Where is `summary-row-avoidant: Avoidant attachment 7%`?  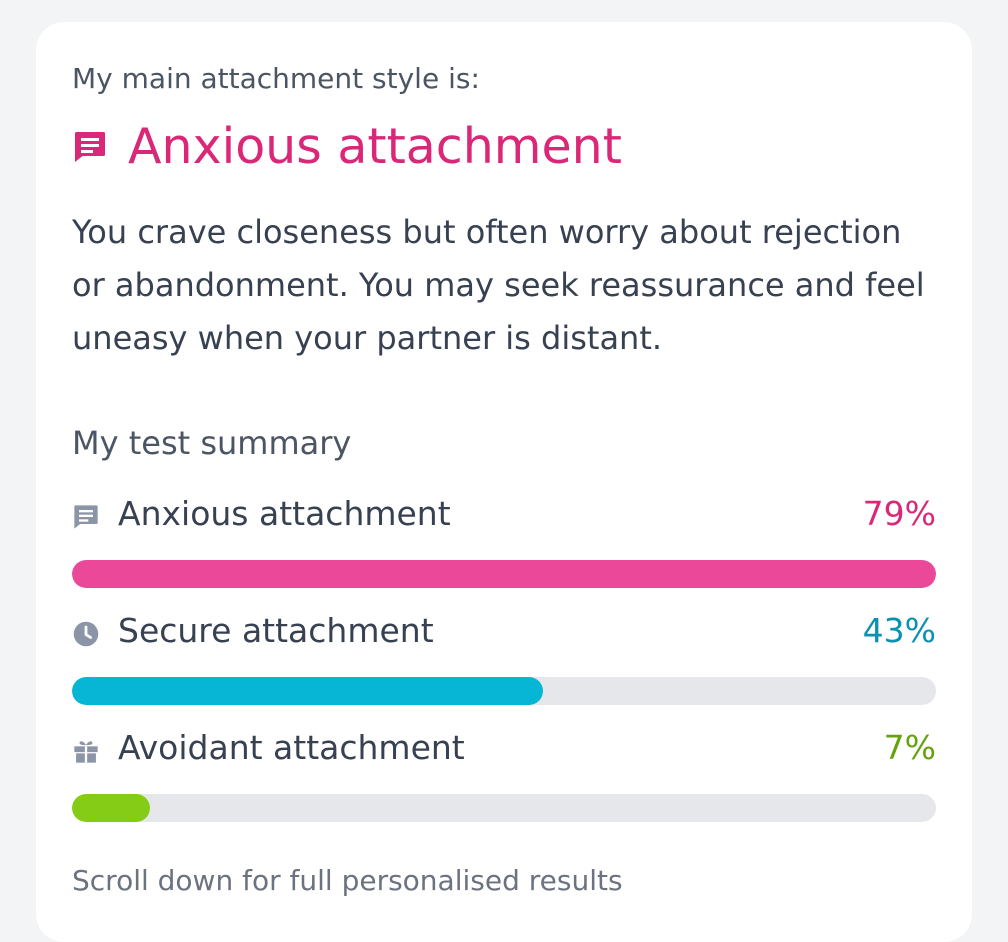
summary-row-avoidant: Avoidant attachment 7% is located at coordinates (504, 775).